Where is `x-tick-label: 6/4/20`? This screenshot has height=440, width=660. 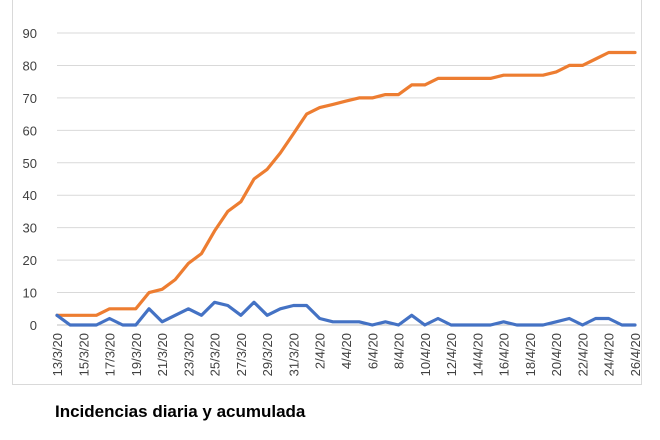 x-tick-label: 6/4/20 is located at coordinates (372, 351).